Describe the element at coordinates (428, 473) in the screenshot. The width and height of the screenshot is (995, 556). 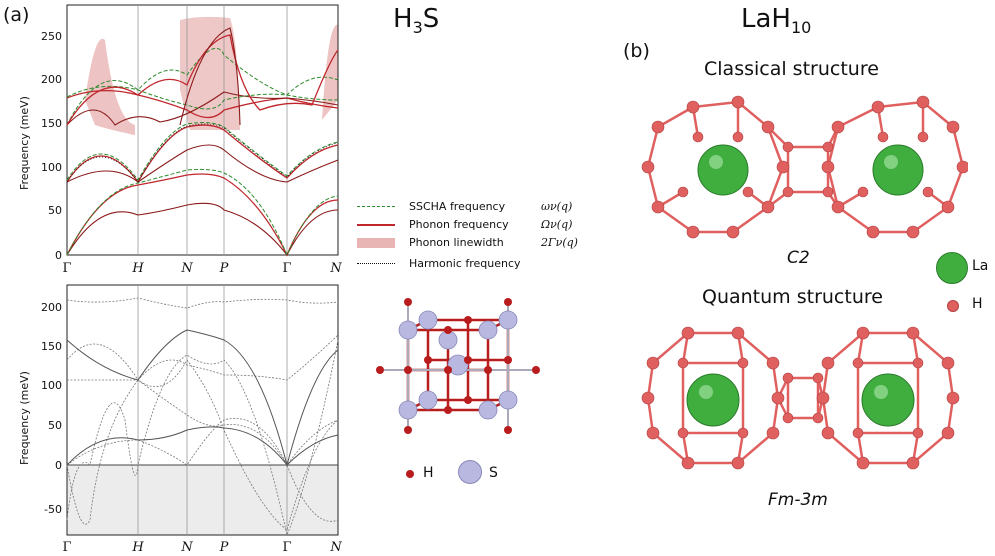
I see `h-atom-label: H` at that location.